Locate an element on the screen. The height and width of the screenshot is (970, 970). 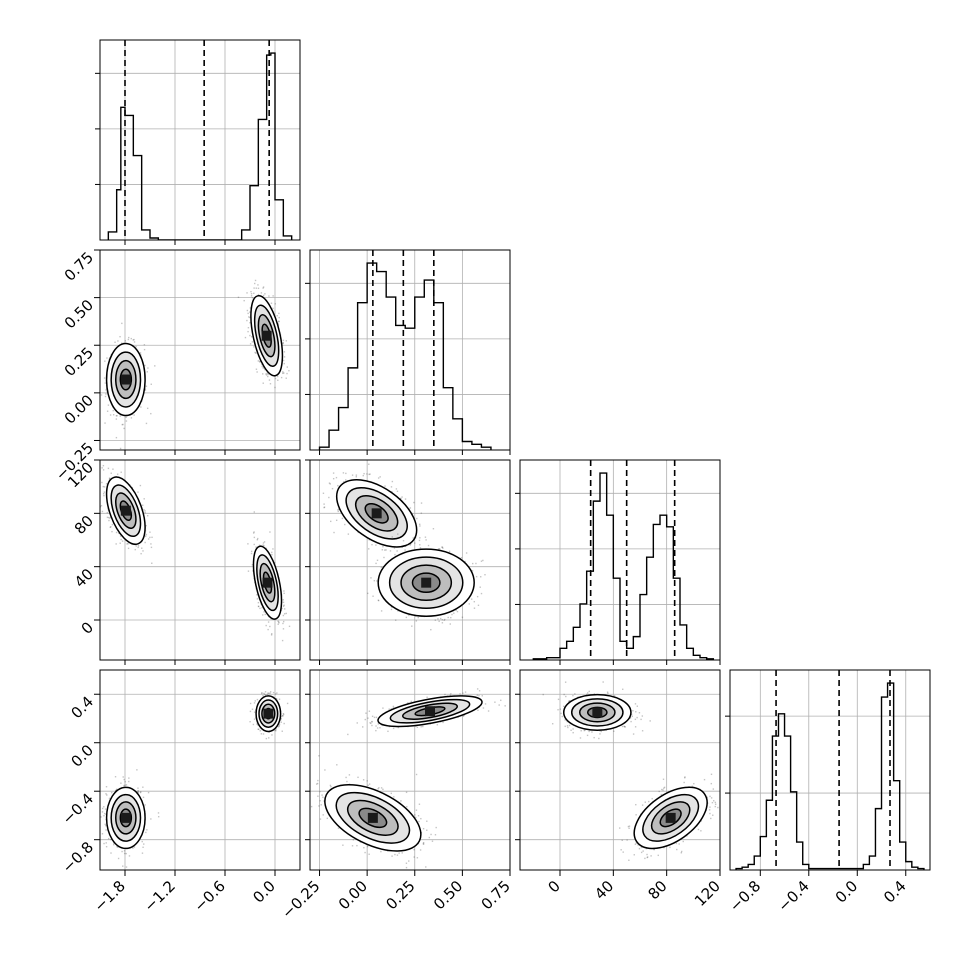
panel-2-0-mode-0-peak is located at coordinates (125, 510).